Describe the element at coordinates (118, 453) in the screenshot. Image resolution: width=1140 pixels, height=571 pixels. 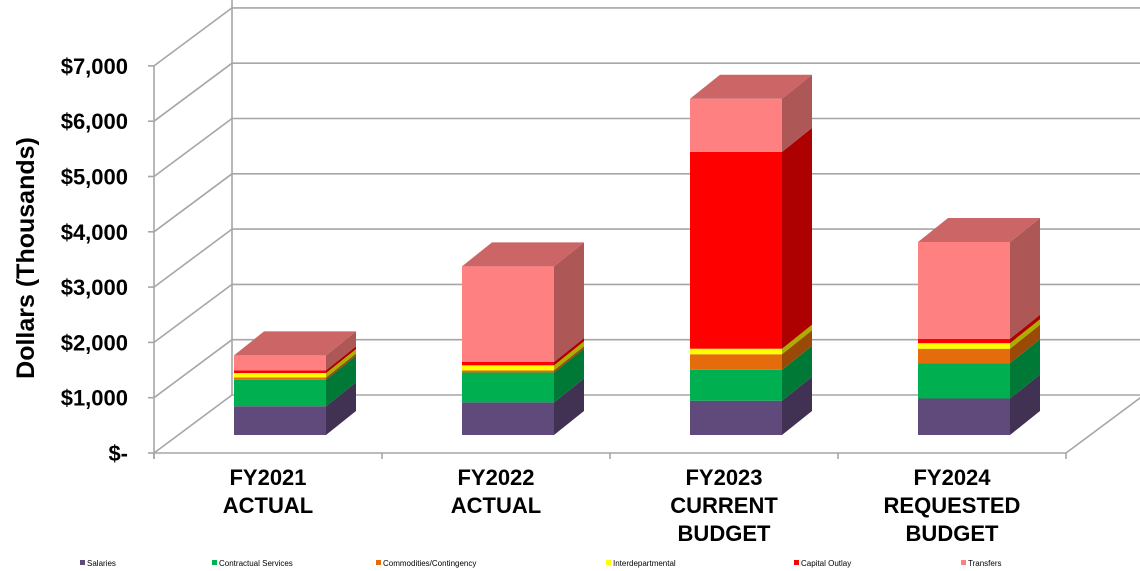
I see `y-tick-label: $-` at that location.